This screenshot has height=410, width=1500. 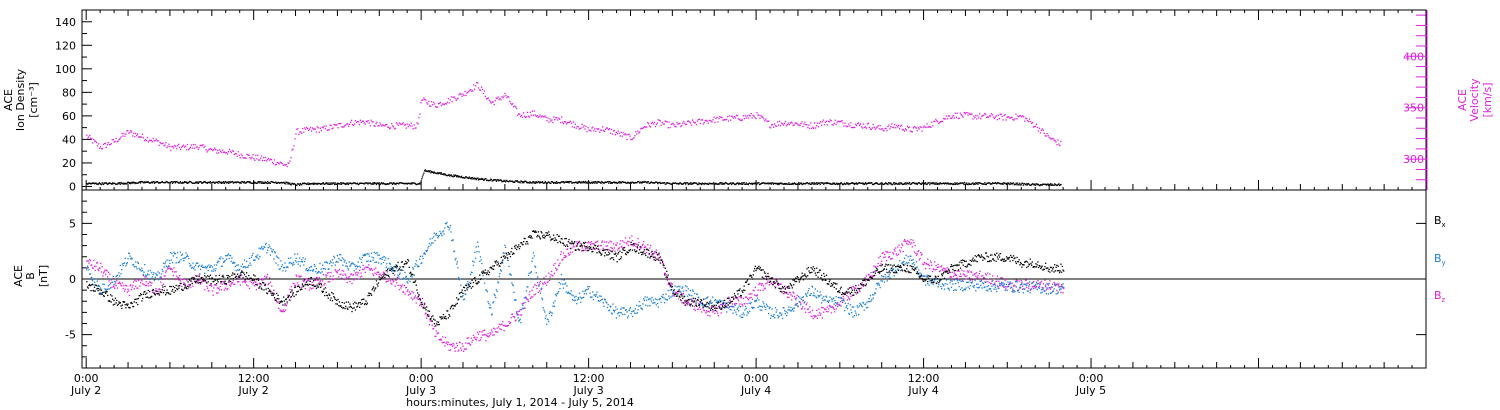 What do you see at coordinates (69, 116) in the screenshot?
I see `density-tick-label: 60` at bounding box center [69, 116].